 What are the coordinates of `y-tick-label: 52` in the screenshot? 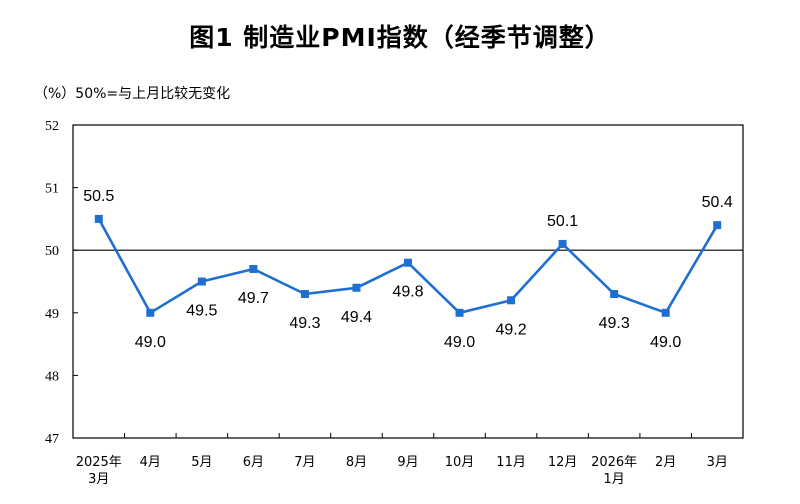 It's located at (52, 126).